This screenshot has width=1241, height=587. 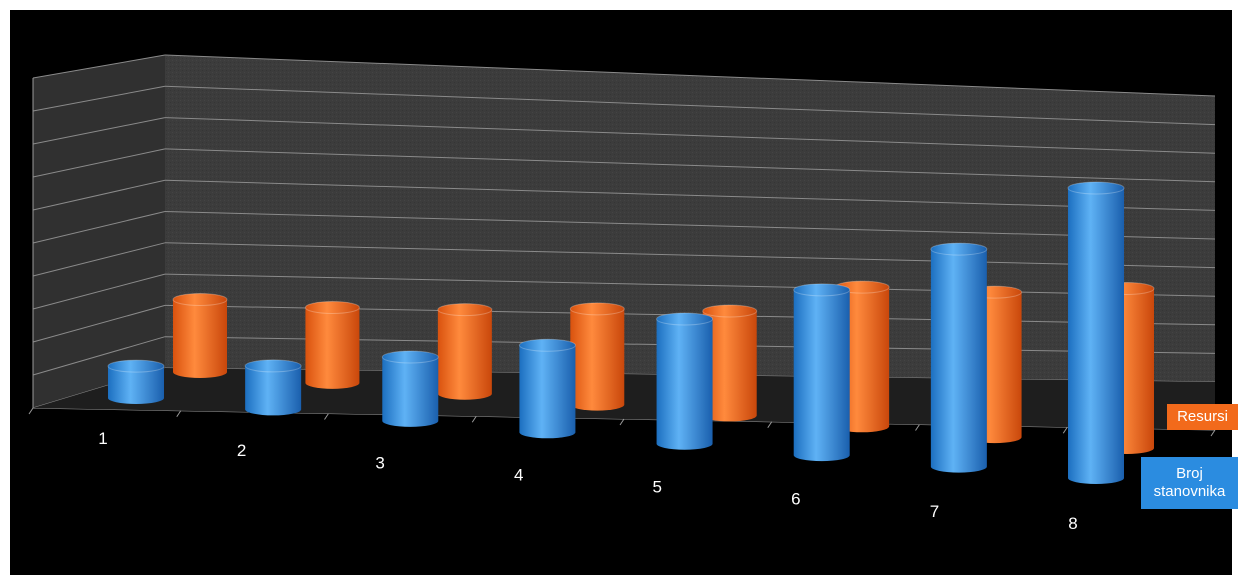 I want to click on category-label: 1, so click(x=102, y=438).